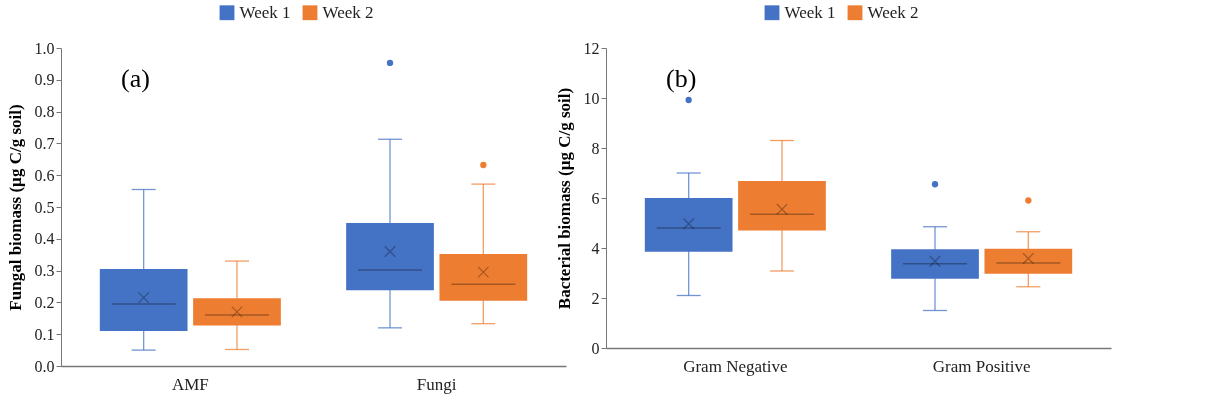  What do you see at coordinates (44, 239) in the screenshot?
I see `y-tick-label: 0.4` at bounding box center [44, 239].